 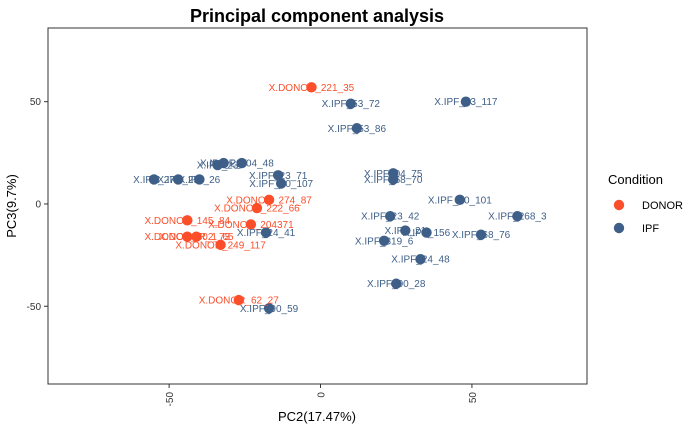 I want to click on point-label: X.DONOR_62_27, so click(x=239, y=301).